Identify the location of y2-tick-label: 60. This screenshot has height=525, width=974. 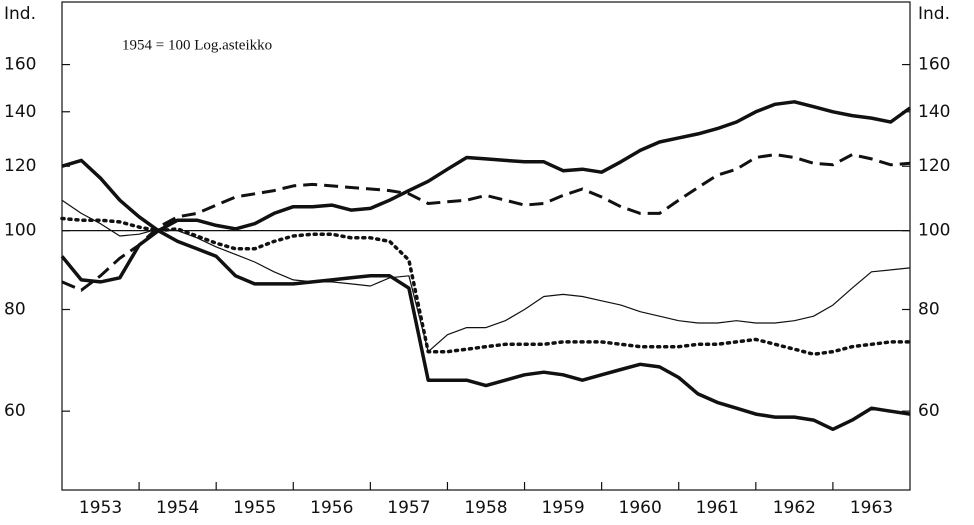
(929, 411).